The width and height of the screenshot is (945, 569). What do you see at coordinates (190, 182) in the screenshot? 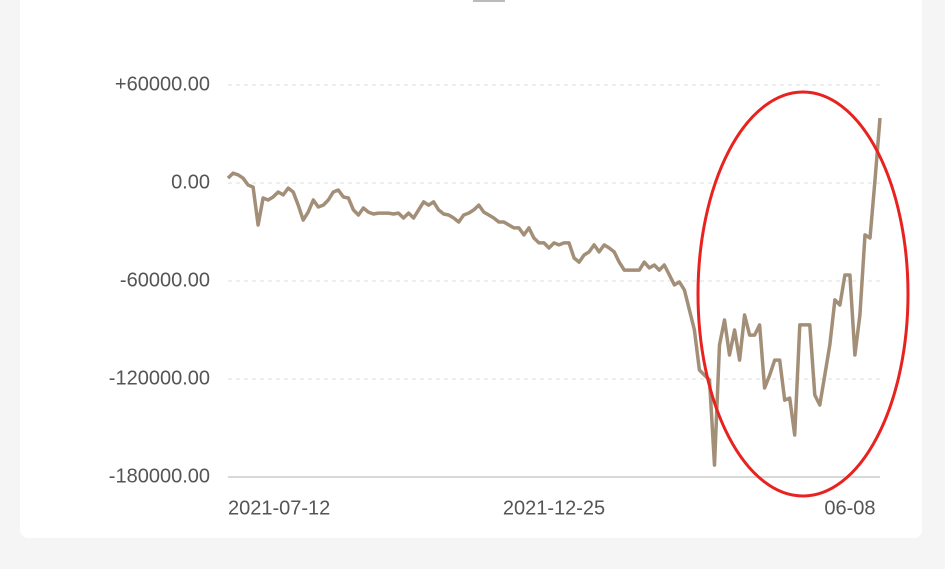
I see `y-tick-label: 0.00` at bounding box center [190, 182].